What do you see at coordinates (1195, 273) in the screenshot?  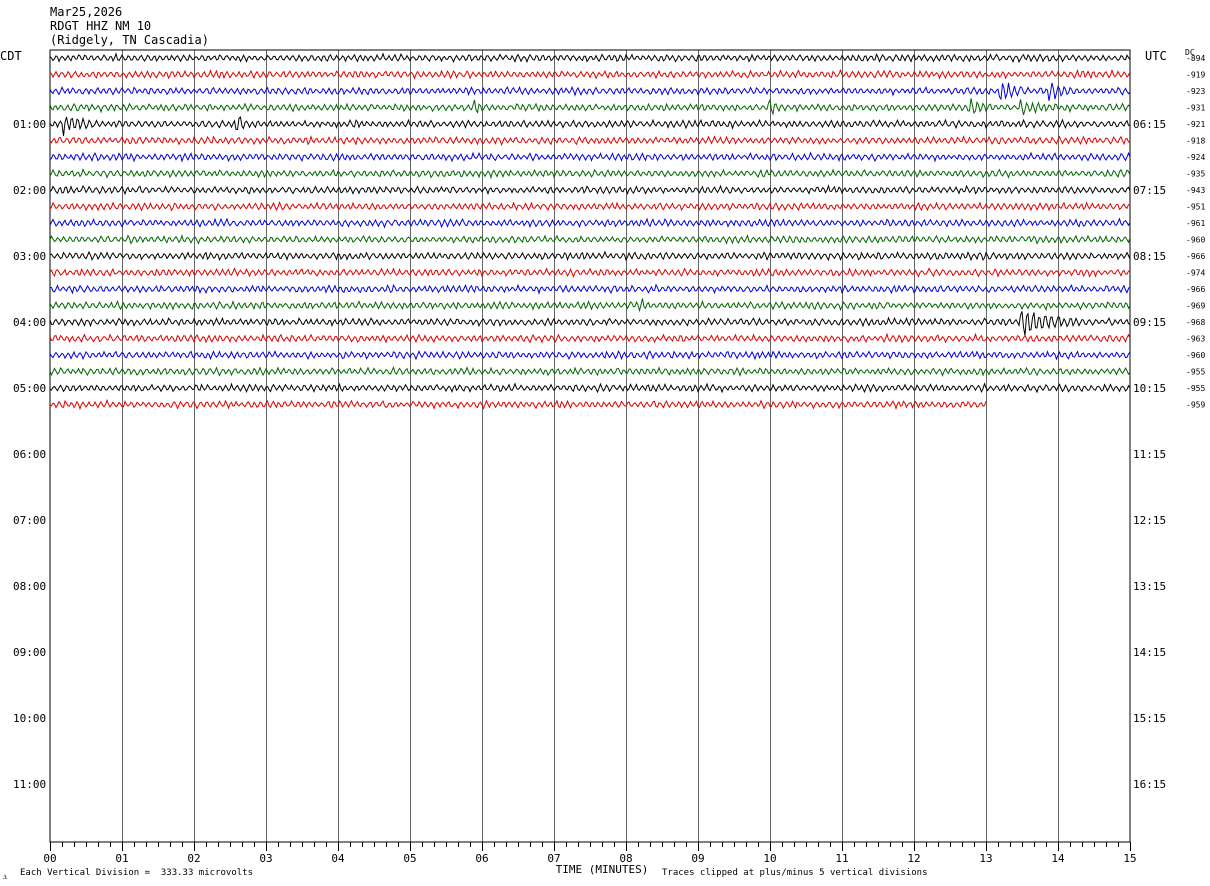 I see `dc-offset-label: -974` at bounding box center [1195, 273].